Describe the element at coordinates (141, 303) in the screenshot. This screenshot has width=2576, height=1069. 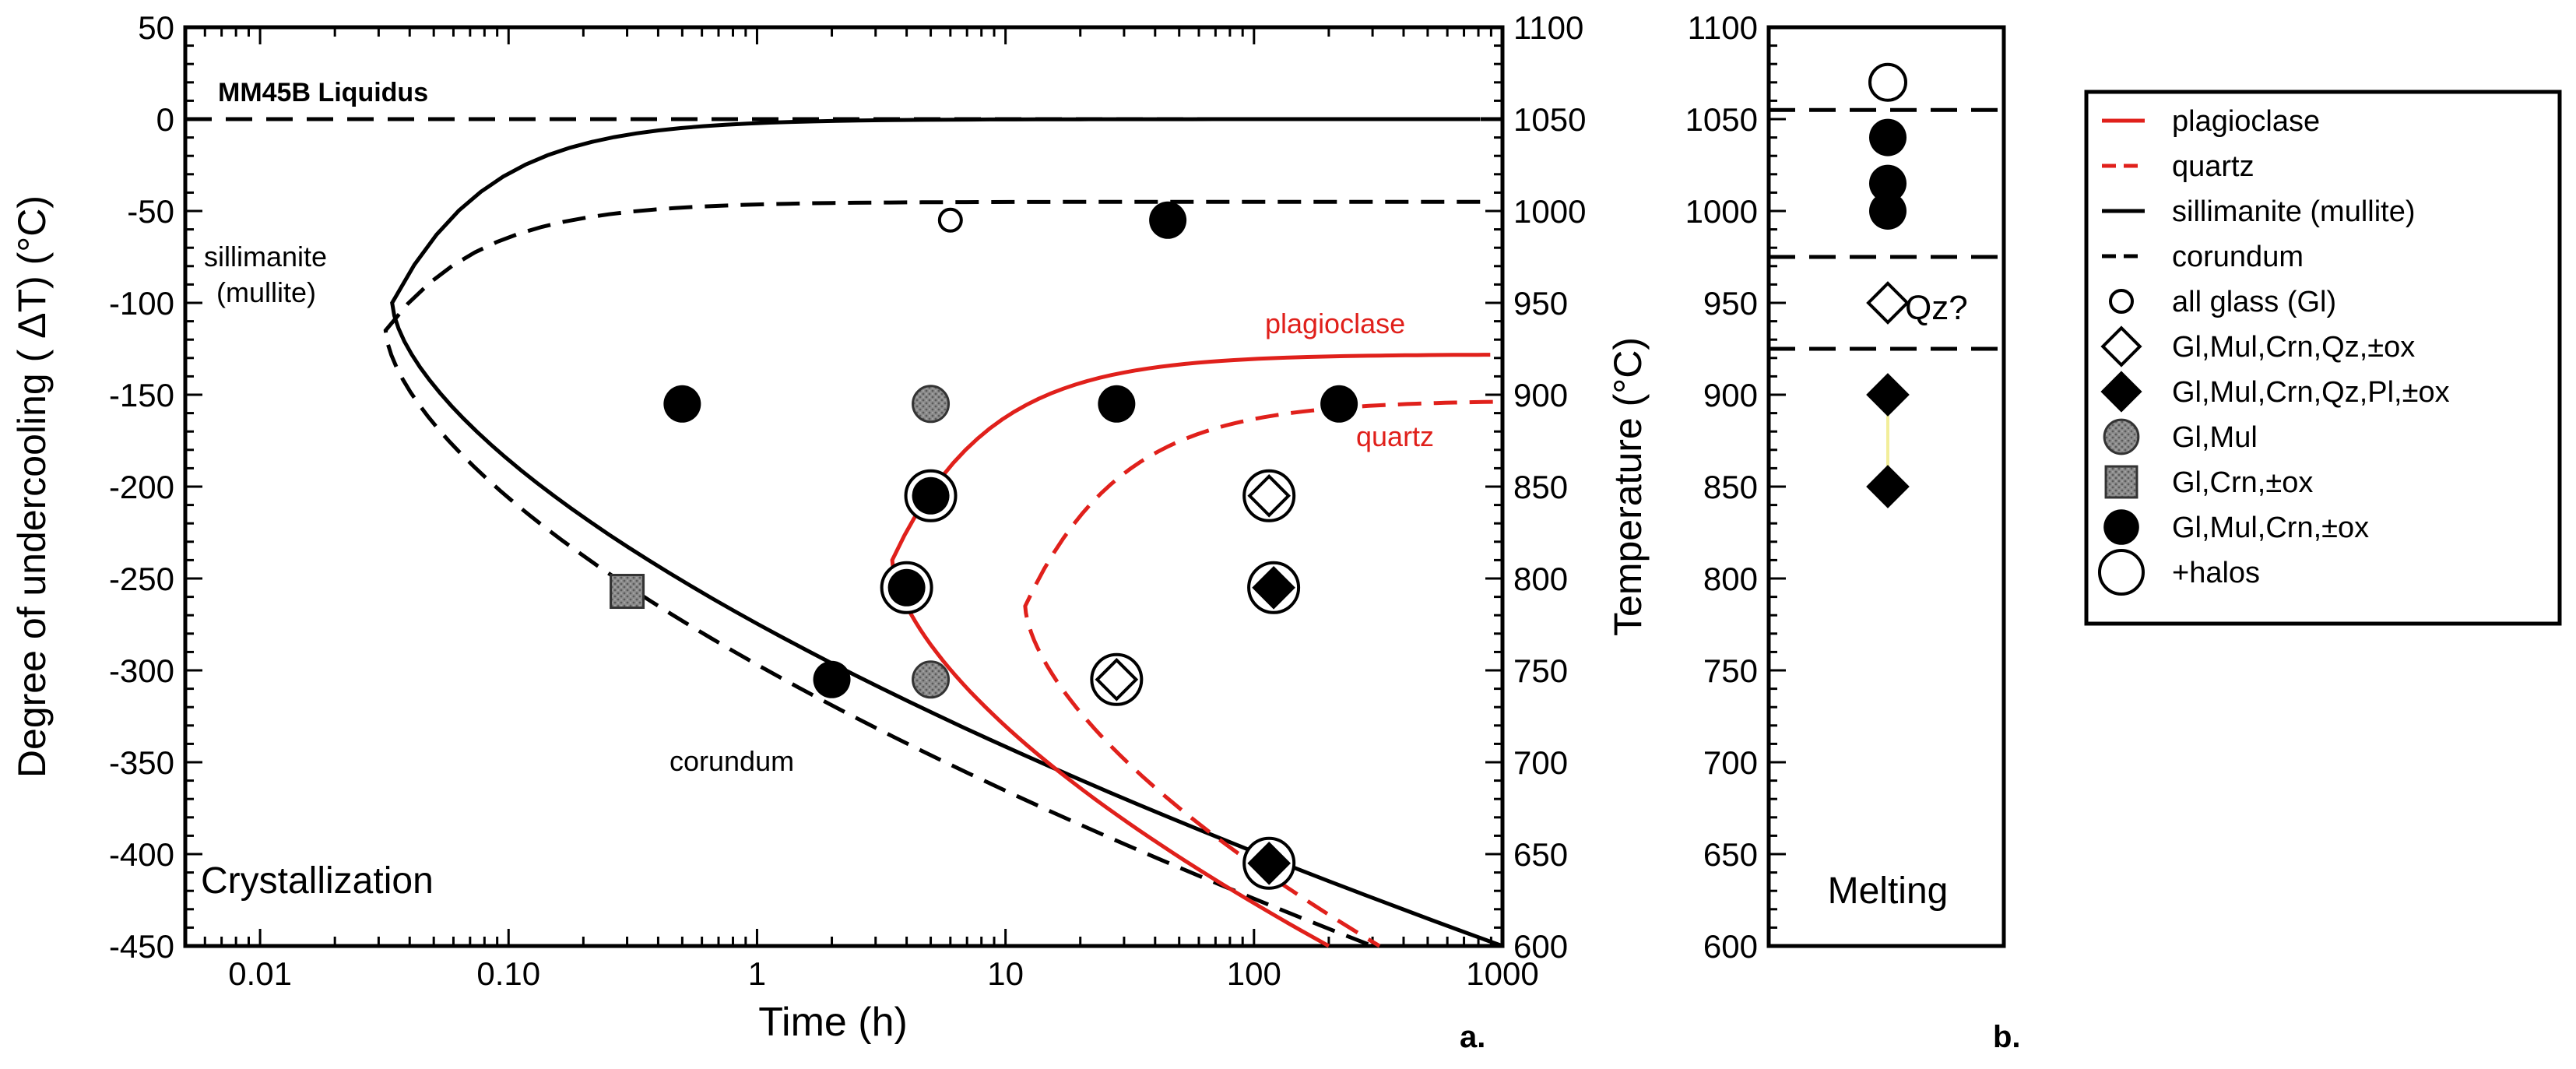
I see `y-tick-label: -100` at that location.